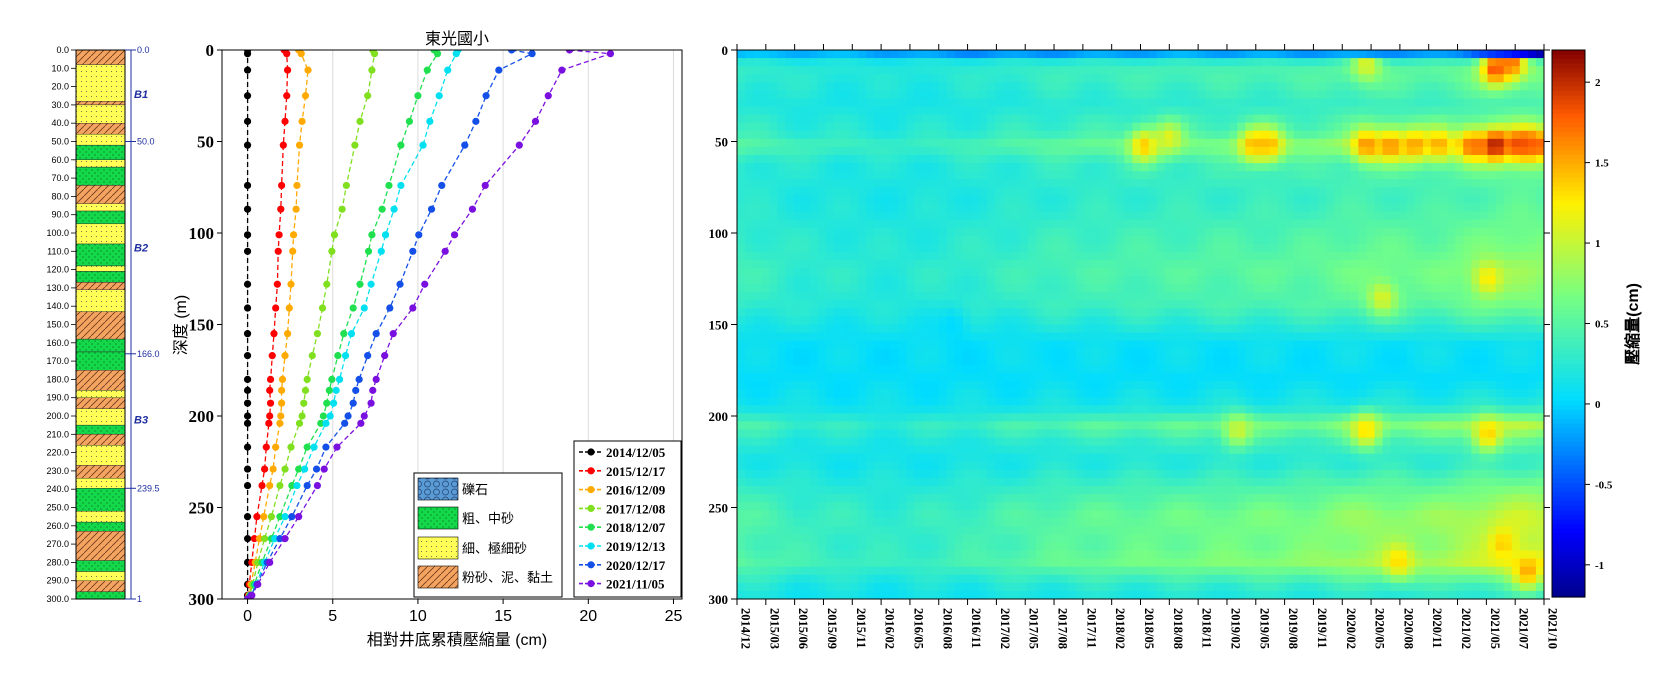 The height and width of the screenshot is (678, 1653). I want to click on column-layer-coarse, so click(100, 429).